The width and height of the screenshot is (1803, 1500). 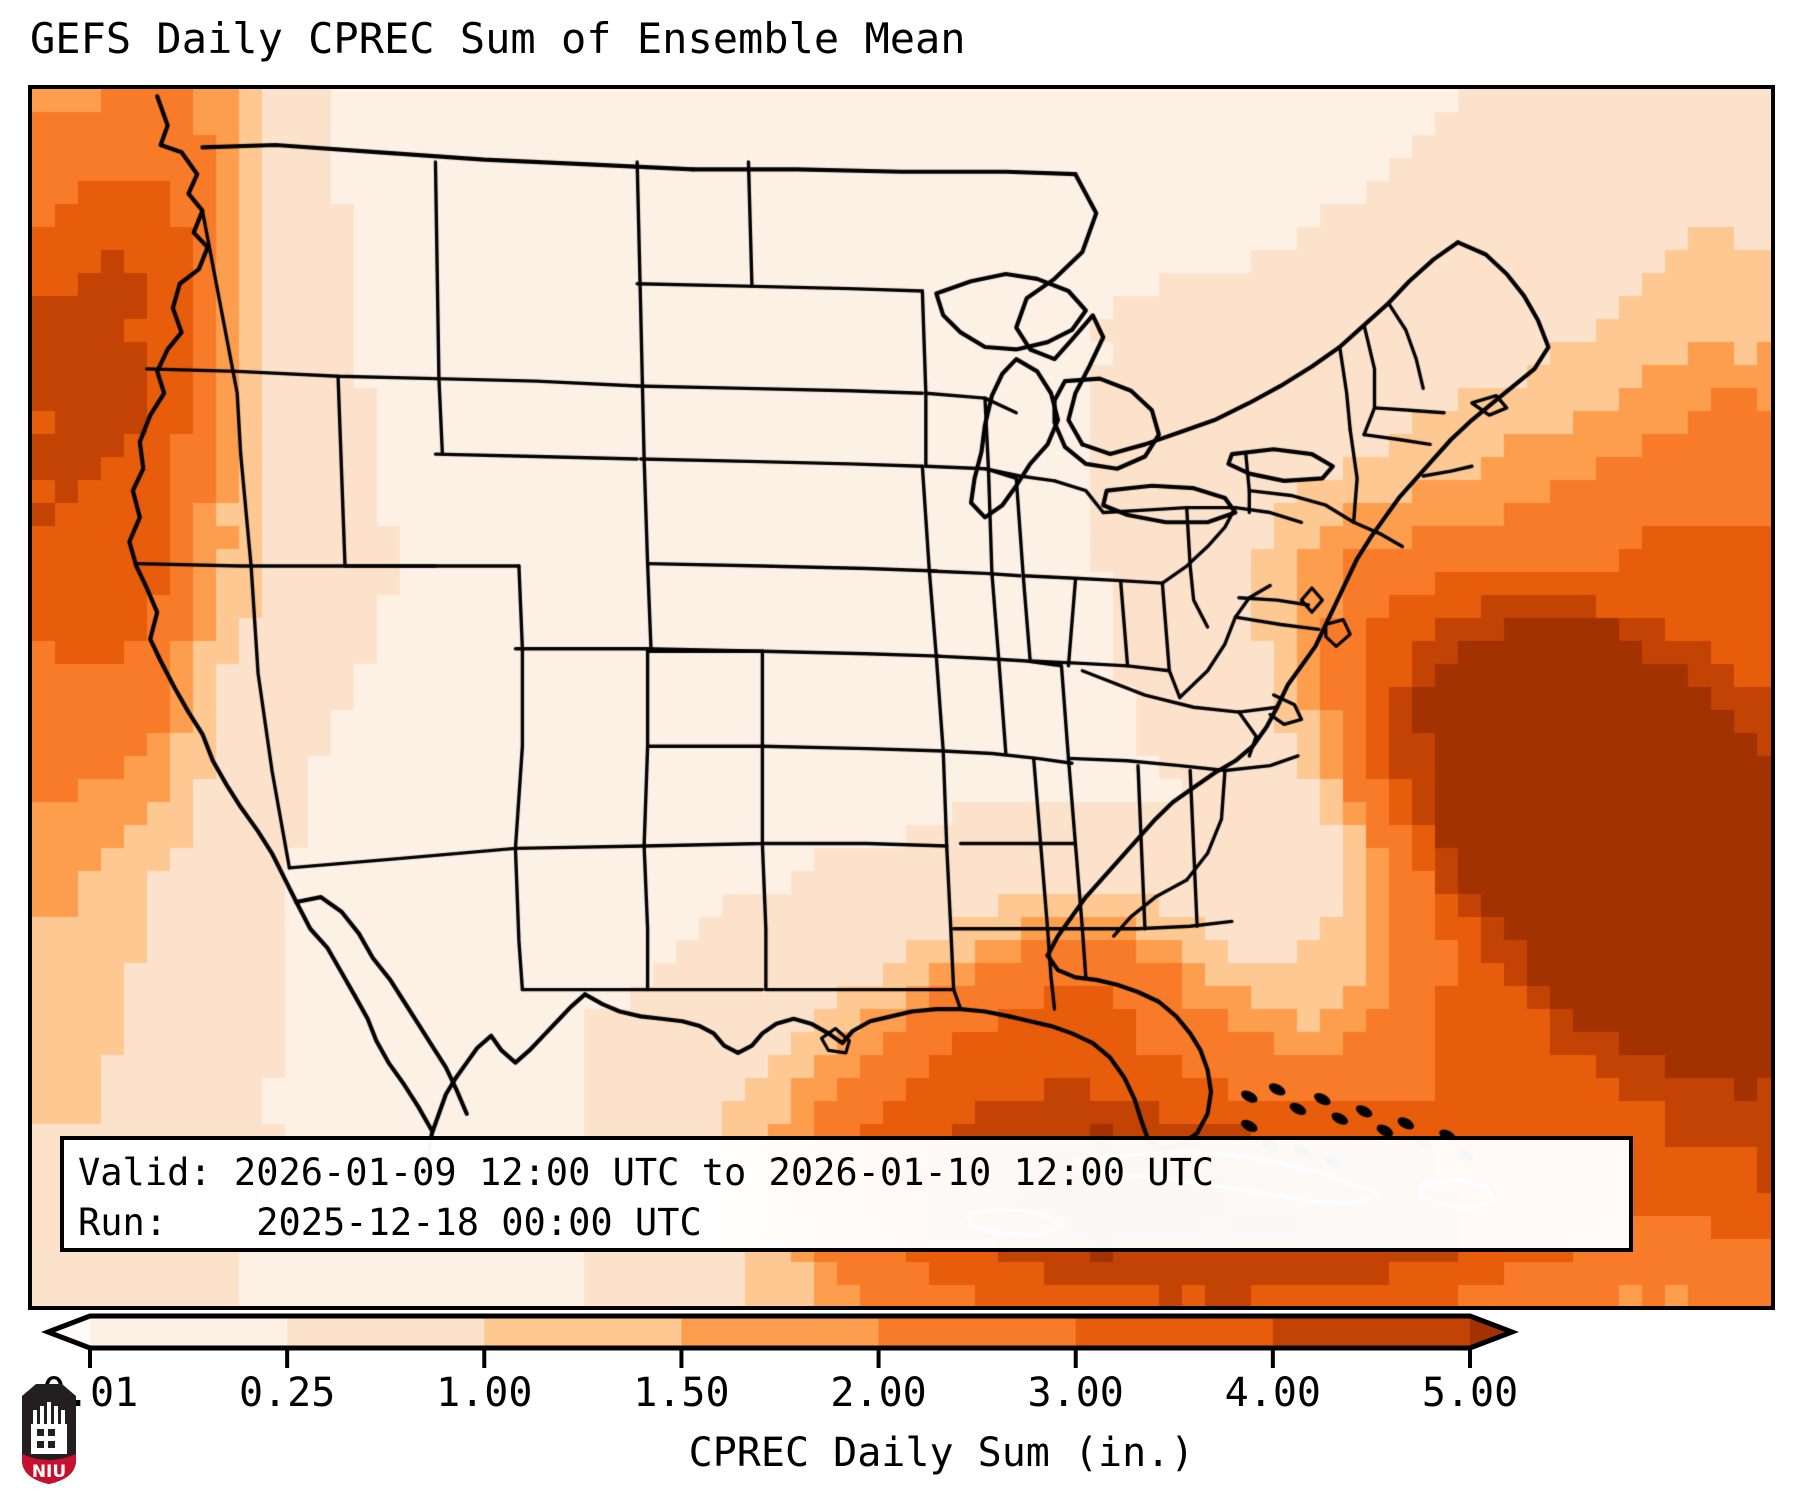 What do you see at coordinates (1075, 1393) in the screenshot?
I see `colorbar-tick-5: 3.00` at bounding box center [1075, 1393].